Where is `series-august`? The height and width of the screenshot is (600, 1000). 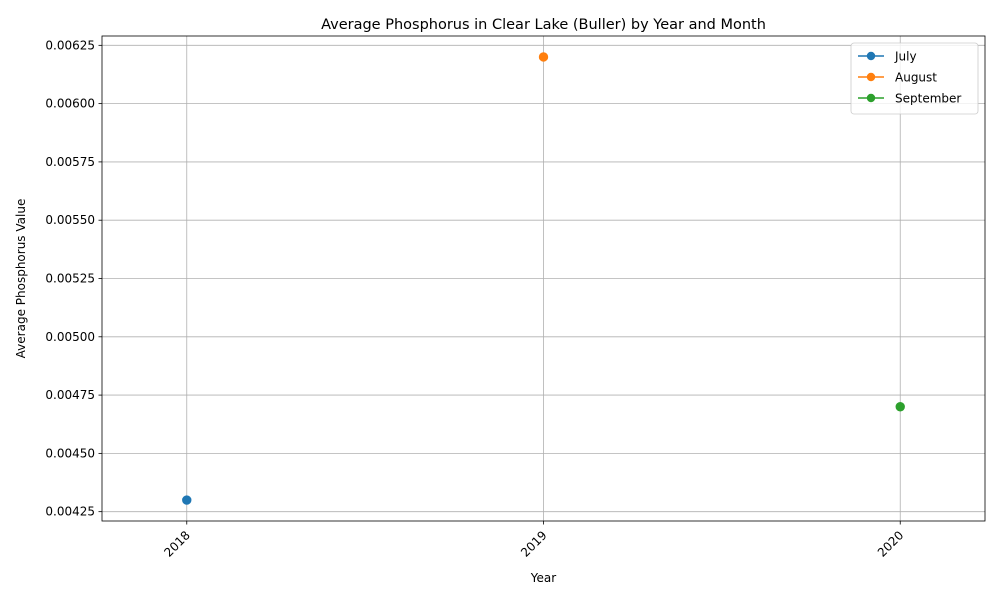
series-august is located at coordinates (543, 57).